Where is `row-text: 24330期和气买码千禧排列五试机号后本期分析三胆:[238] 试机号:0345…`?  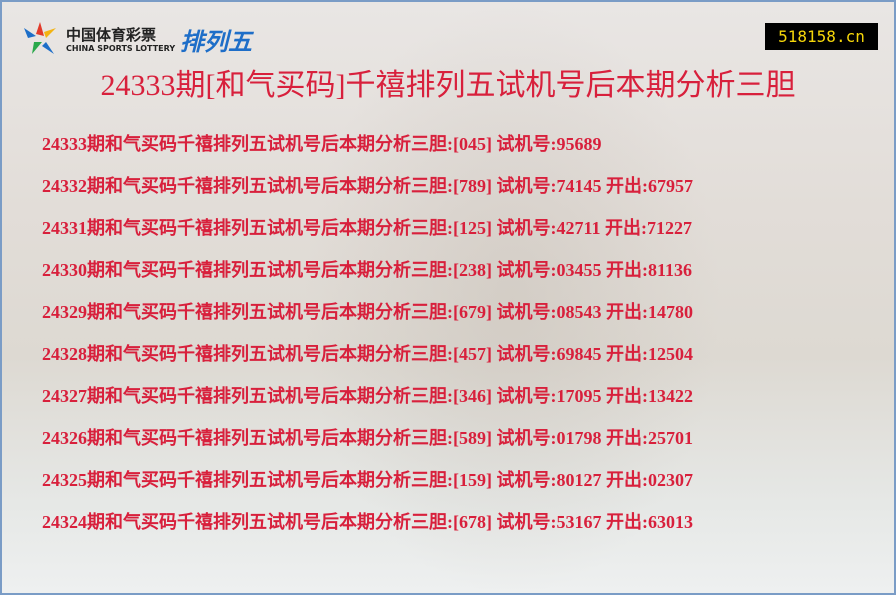
row-text: 24330期和气买码千禧排列五试机号后本期分析三胆:[238] 试机号:0345… is located at coordinates (367, 270).